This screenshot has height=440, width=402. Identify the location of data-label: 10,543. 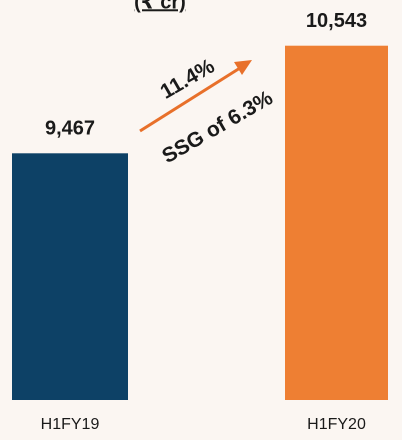
(336, 21).